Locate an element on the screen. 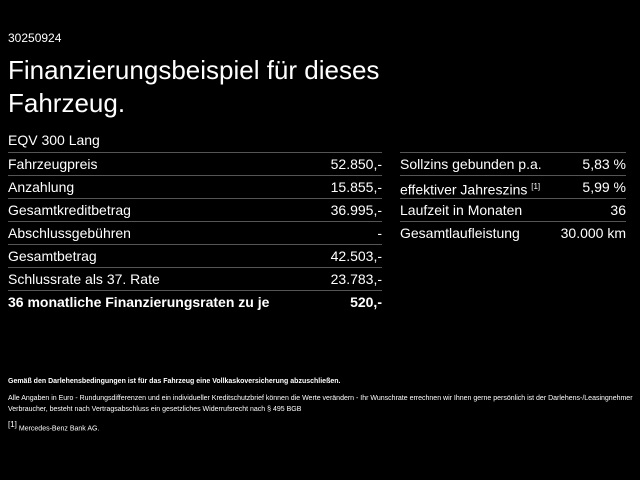 This screenshot has height=480, width=640. table-row: Abschlussgebühren - is located at coordinates (195, 232).